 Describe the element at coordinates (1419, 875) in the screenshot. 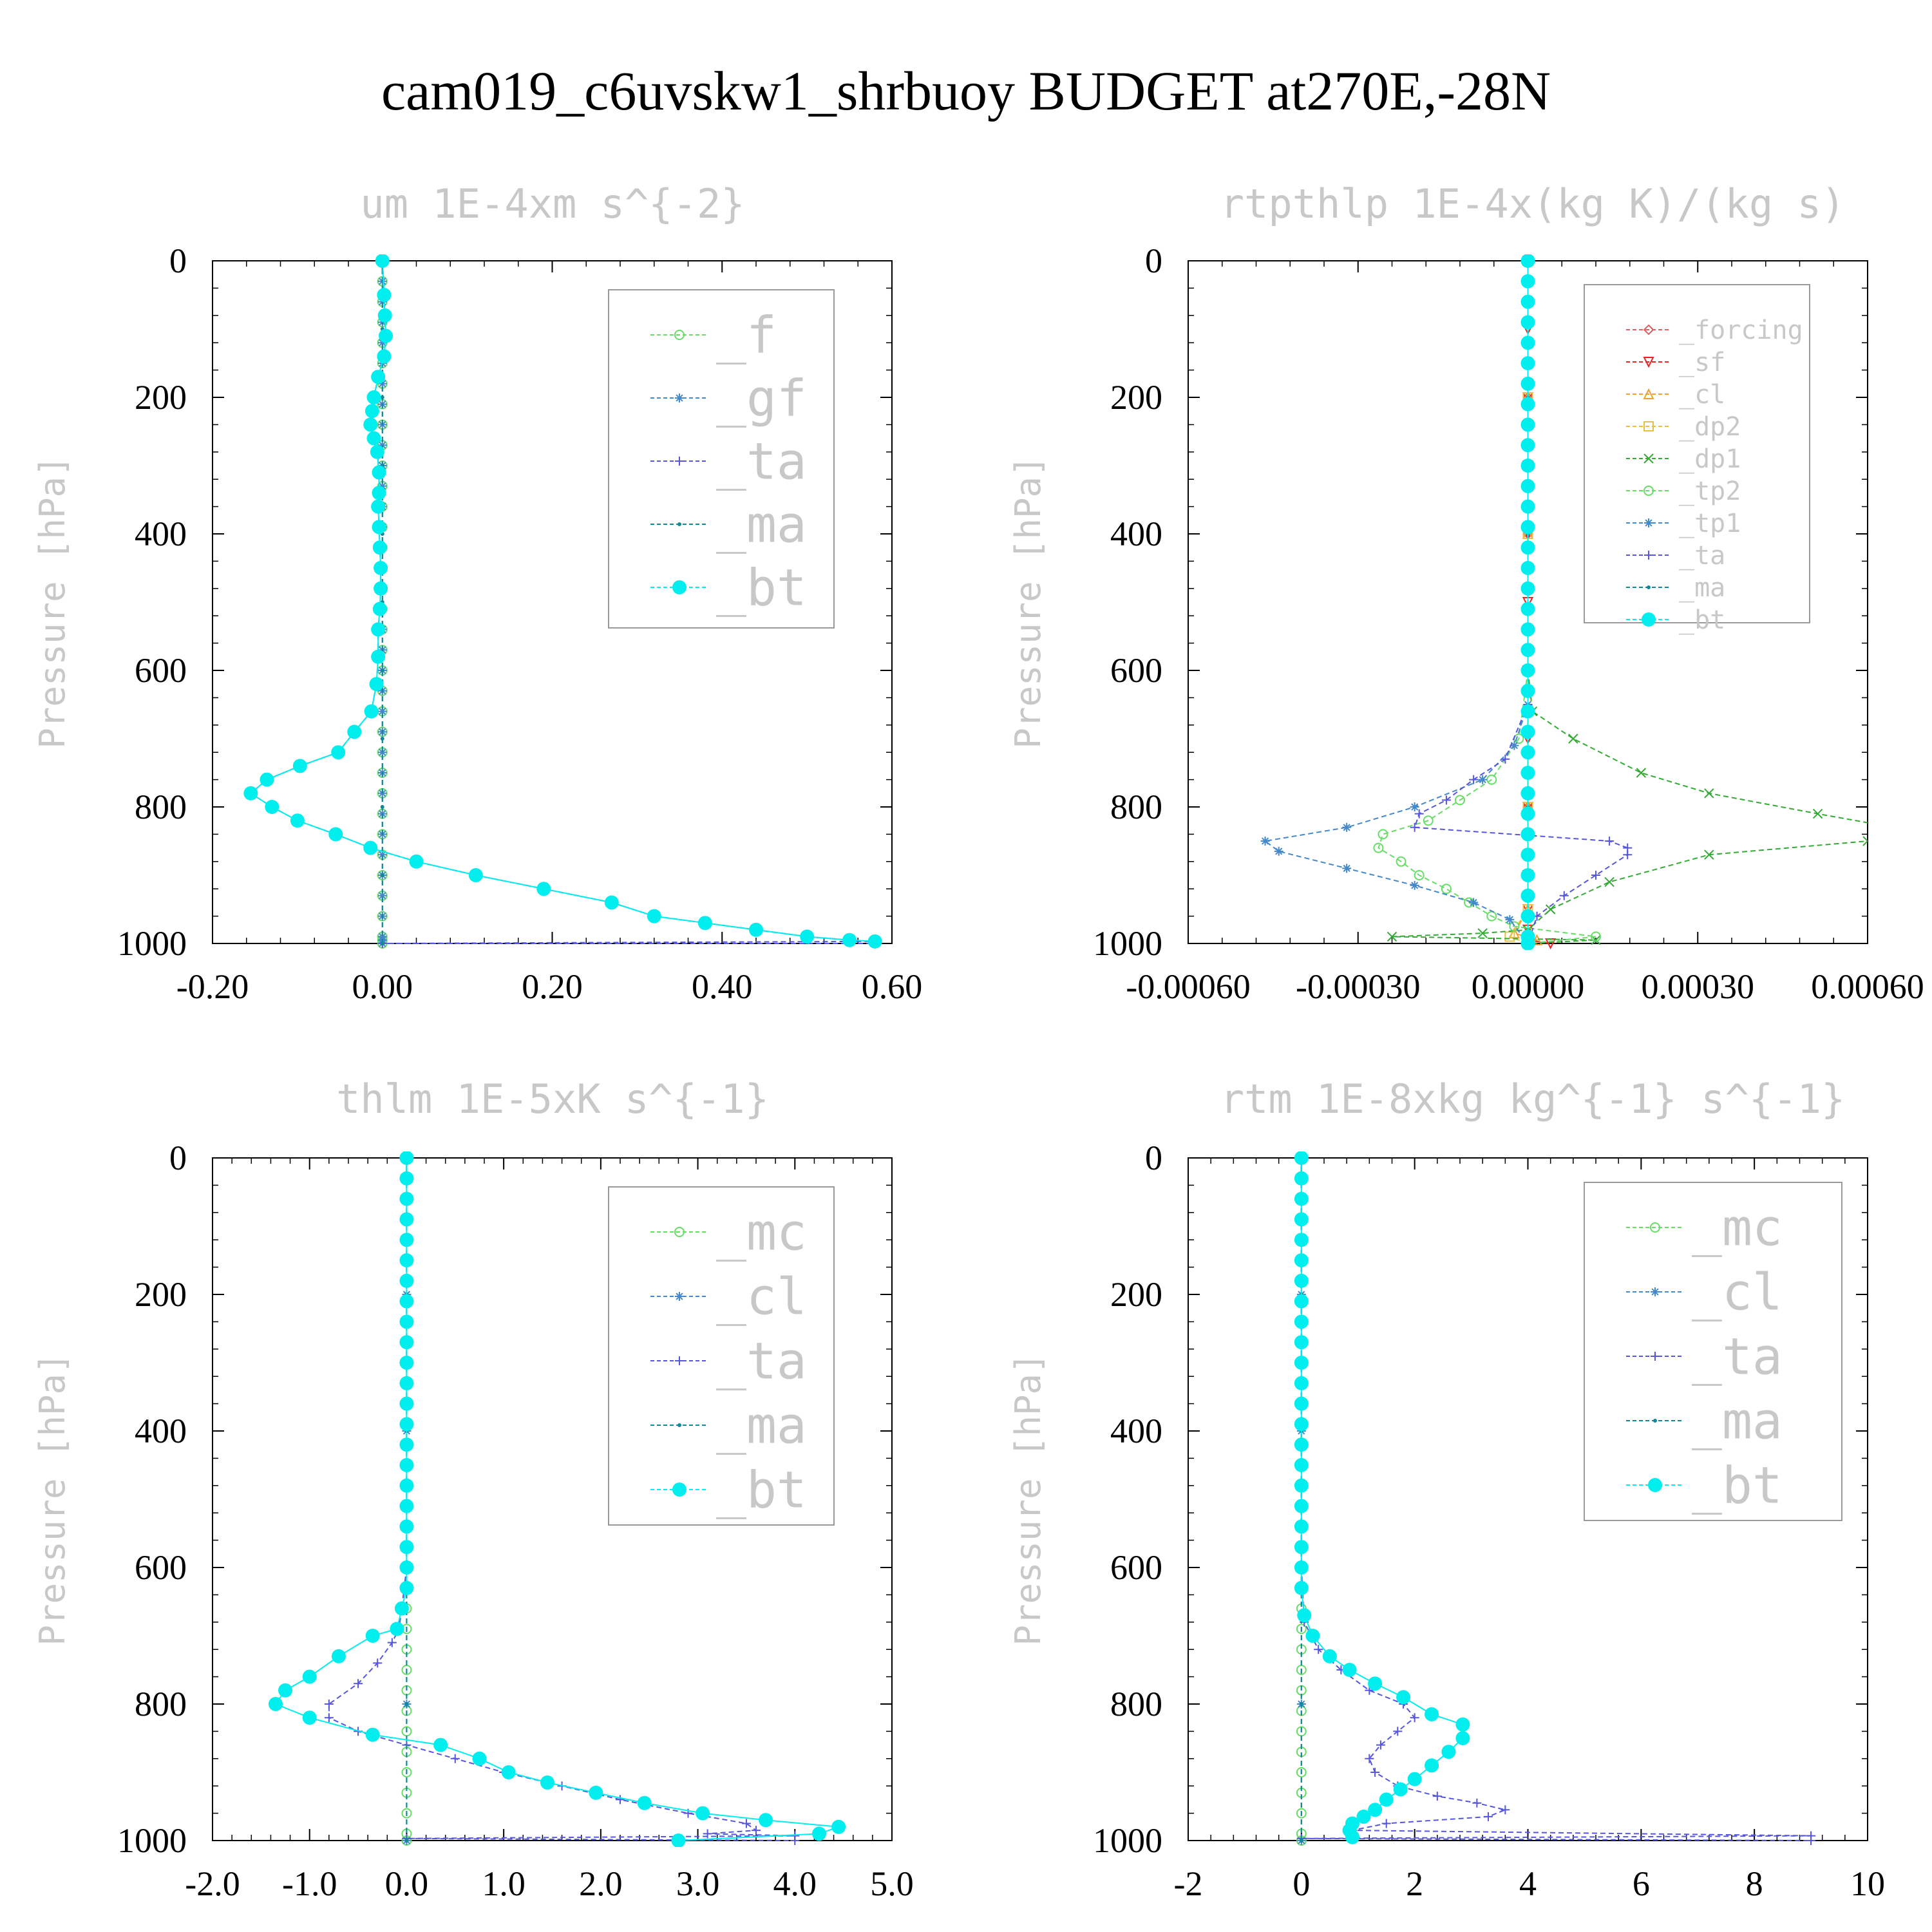

I see `series-tp2-point` at that location.